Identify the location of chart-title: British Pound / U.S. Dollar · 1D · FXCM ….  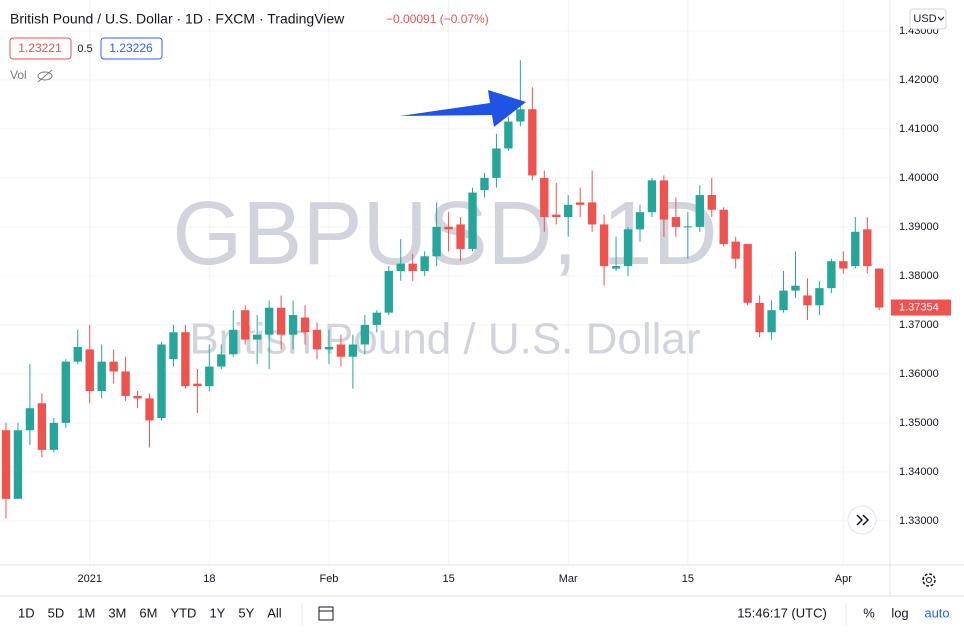
(177, 19).